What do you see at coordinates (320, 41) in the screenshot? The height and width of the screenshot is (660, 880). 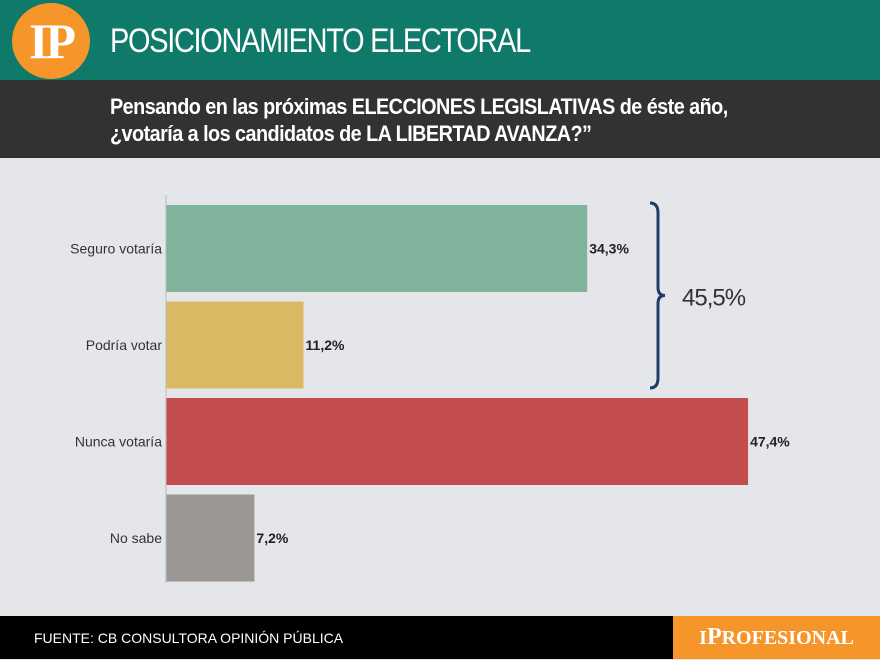 I see `page-title: POSICIONAMIENTO ELECTORAL` at bounding box center [320, 41].